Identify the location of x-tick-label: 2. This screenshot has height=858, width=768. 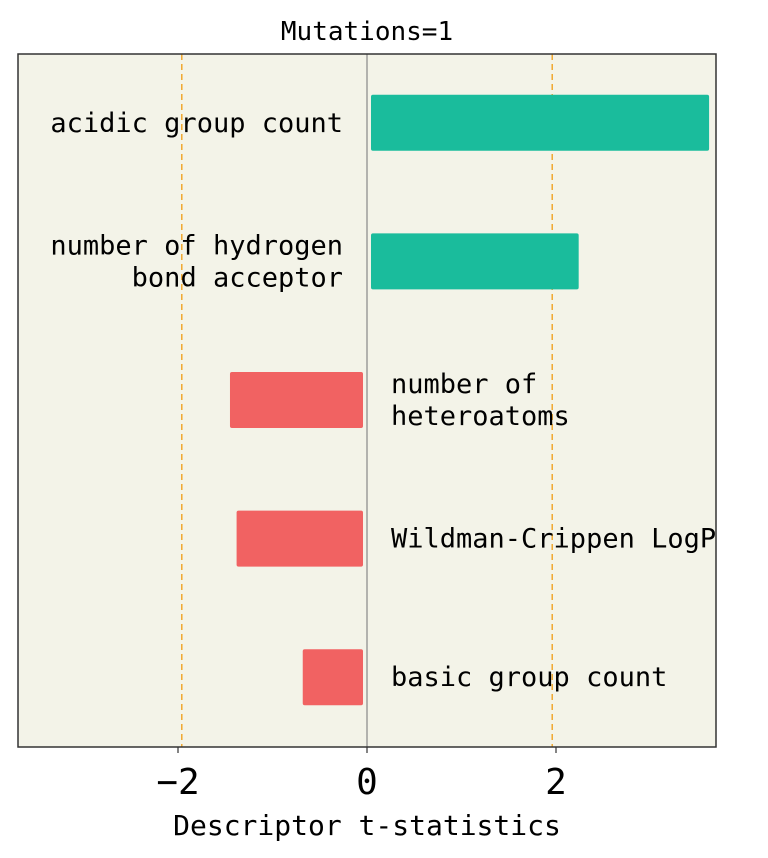
(556, 782).